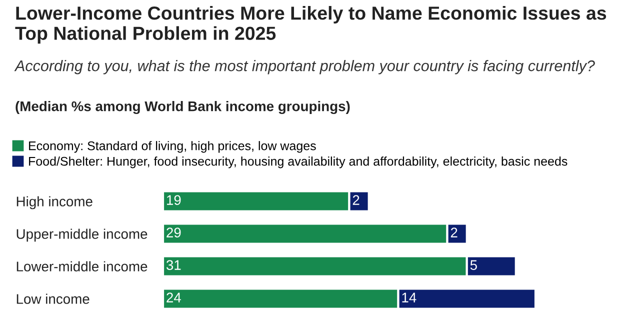 Image resolution: width=620 pixels, height=323 pixels. What do you see at coordinates (310, 25) in the screenshot?
I see `chart-title: Lower-Income Countries More Likely to Name Economic Issues as Top National Problem in 2025` at bounding box center [310, 25].